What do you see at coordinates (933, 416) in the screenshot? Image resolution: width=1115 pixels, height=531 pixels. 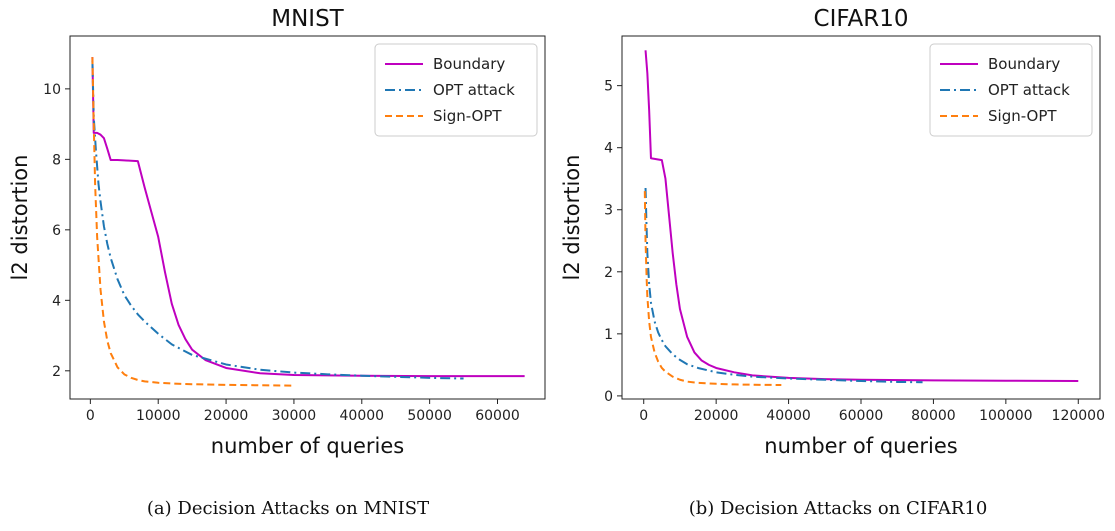 I see `x-tick-label: 80000` at bounding box center [933, 416].